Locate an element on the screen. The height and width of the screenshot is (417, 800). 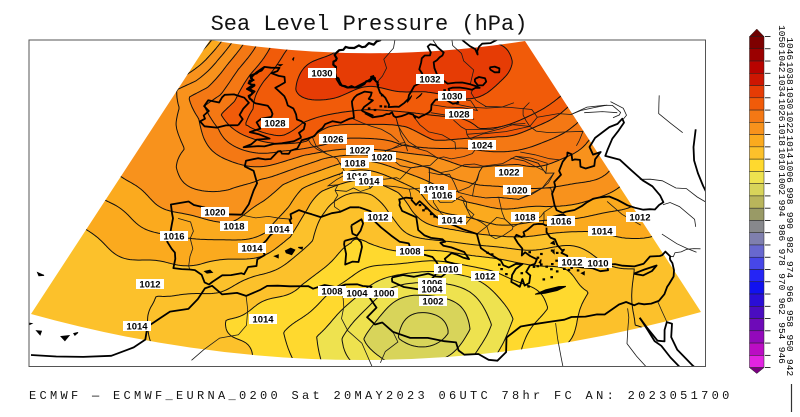
svg-text: 1038 is located at coordinates (789, 73).